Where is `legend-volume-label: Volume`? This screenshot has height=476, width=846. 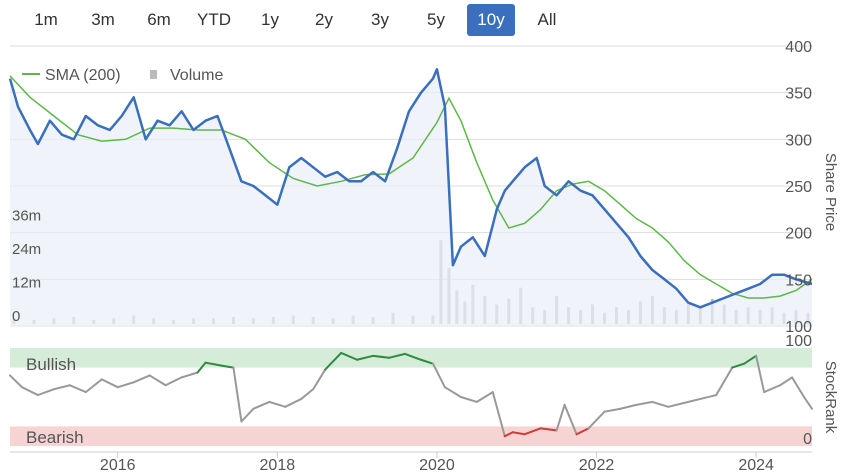
legend-volume-label: Volume is located at coordinates (196, 75).